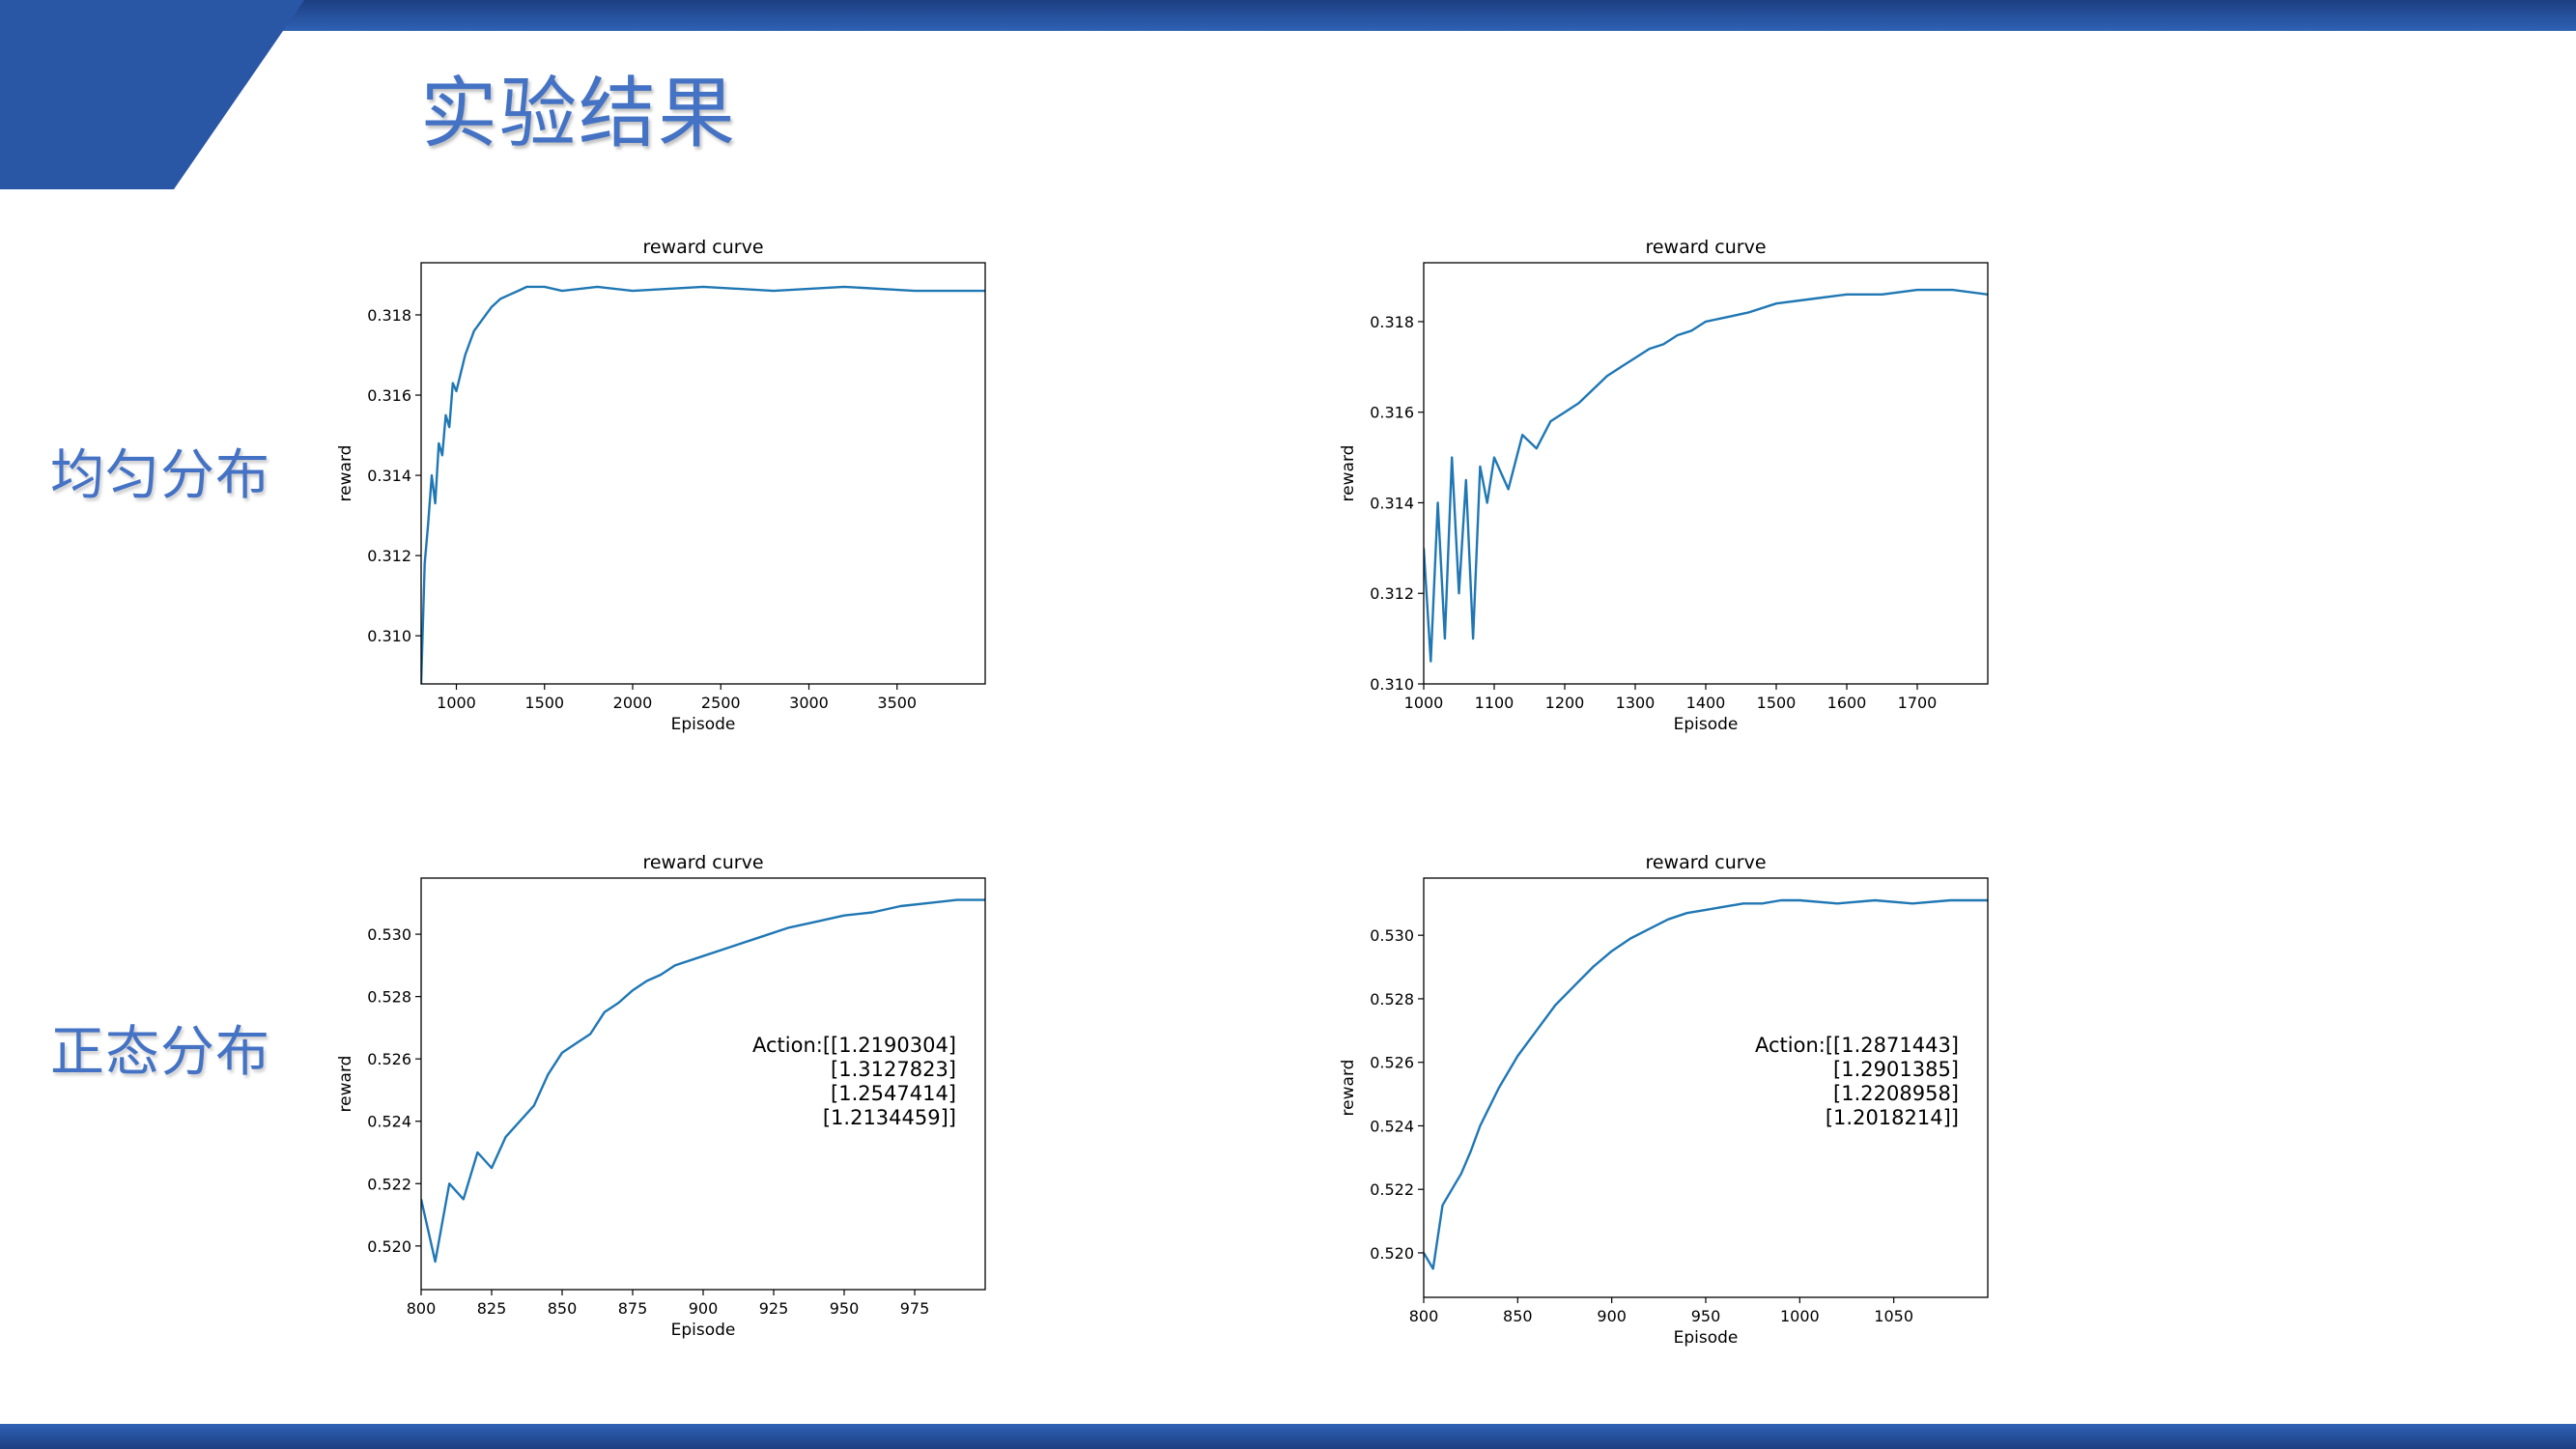 This screenshot has width=2576, height=1449. I want to click on row-label-normal: 正态分布, so click(160, 1052).